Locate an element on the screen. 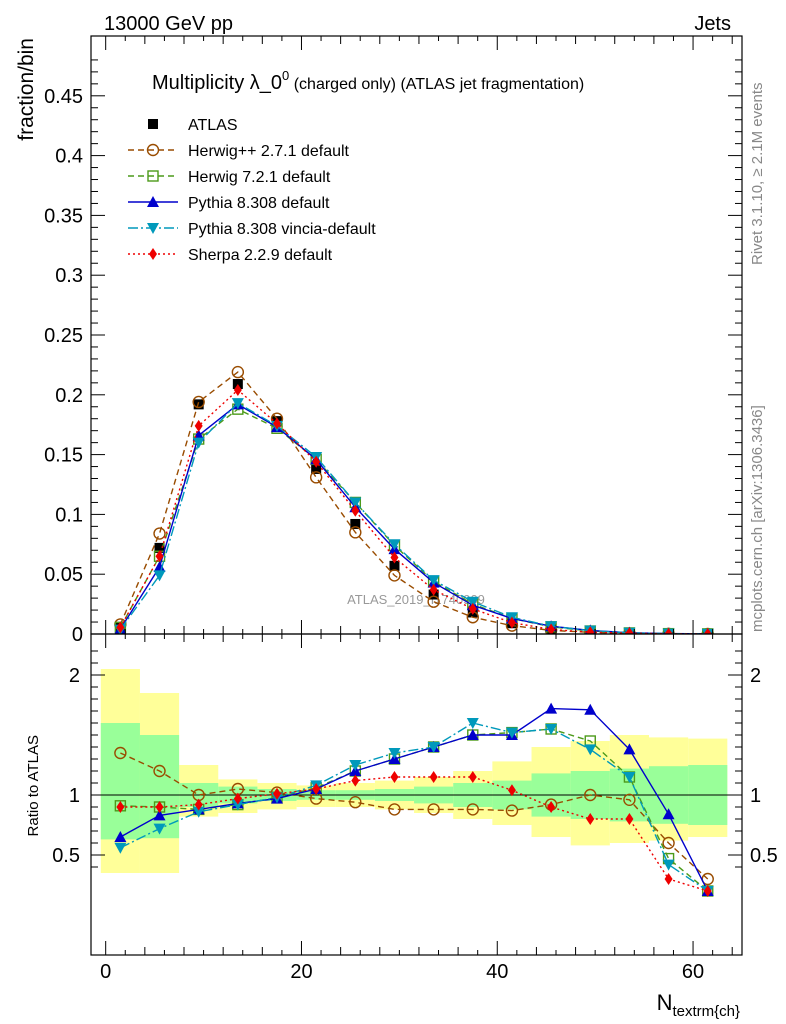 This screenshot has width=786, height=1024. x-tick-label: 40 is located at coordinates (497, 972).